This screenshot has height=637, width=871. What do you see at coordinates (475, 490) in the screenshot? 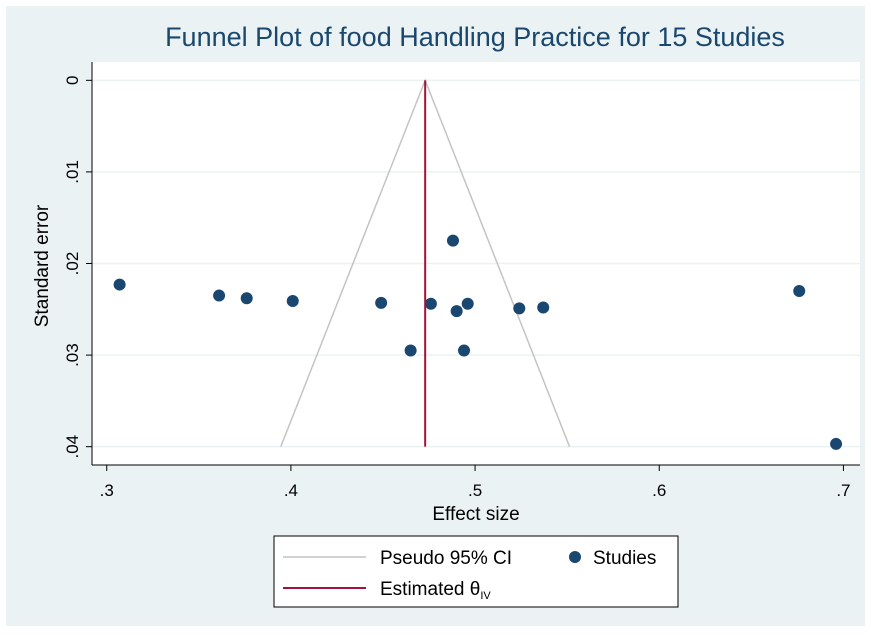
I see `x-tick-label: .5` at bounding box center [475, 490].